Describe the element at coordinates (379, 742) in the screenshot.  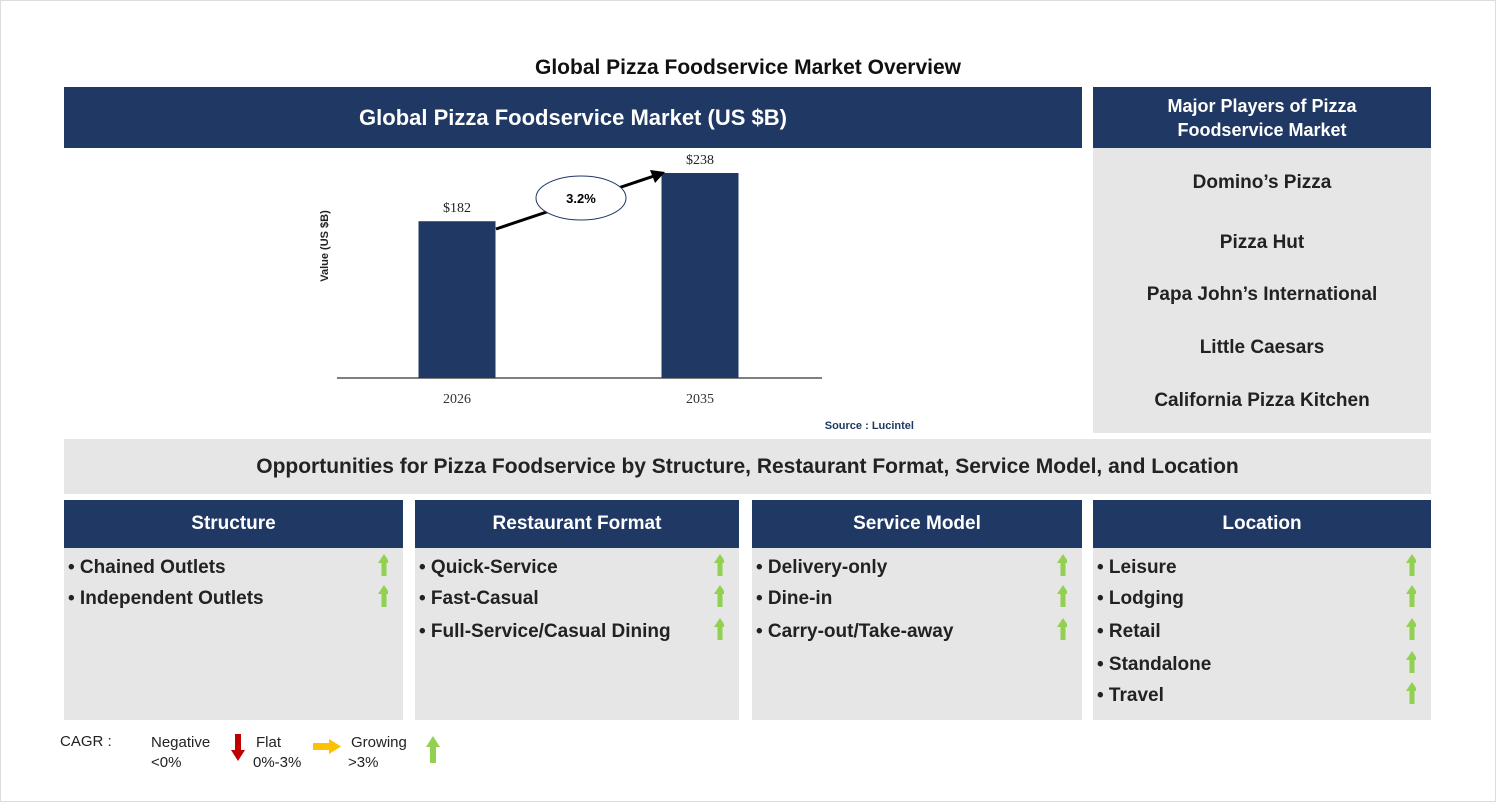
I see `legend-growing-name: Growing` at that location.